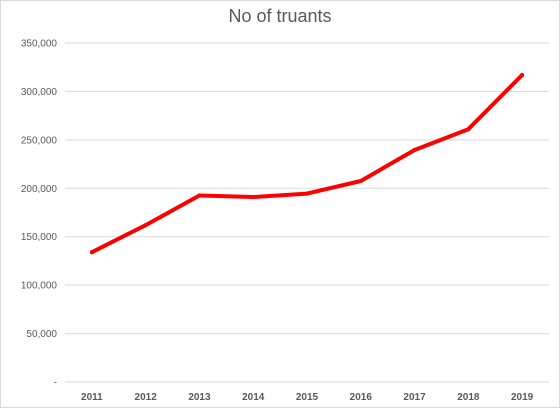  What do you see at coordinates (39, 92) in the screenshot?
I see `y-tick-label: 300,000` at bounding box center [39, 92].